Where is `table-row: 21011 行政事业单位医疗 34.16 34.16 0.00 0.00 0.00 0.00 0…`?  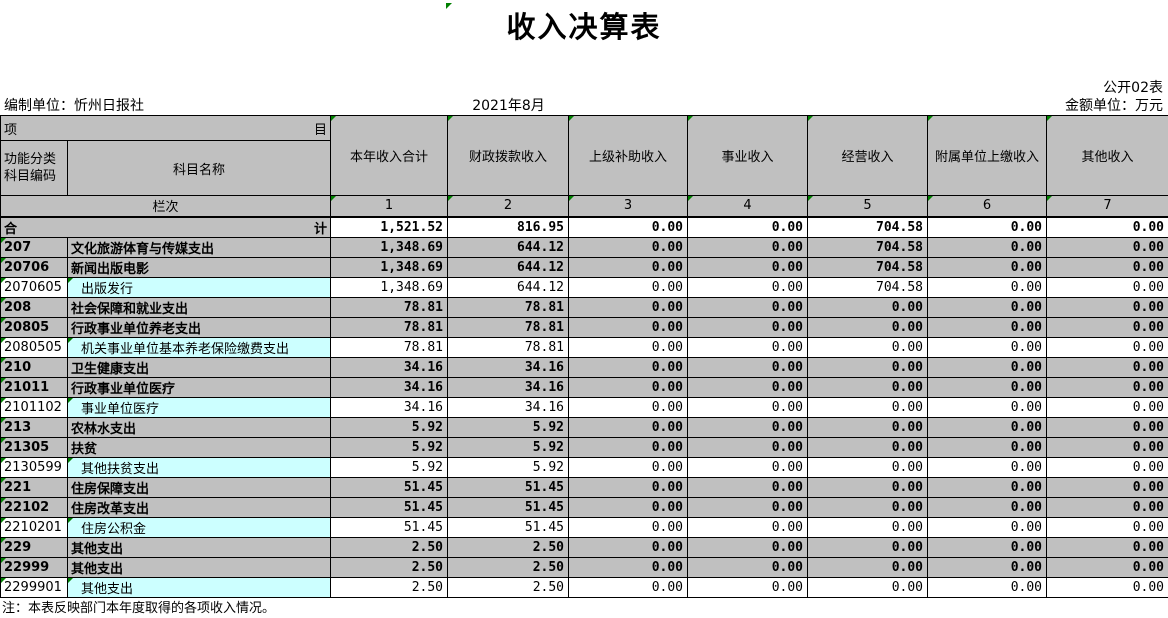
table-row: 21011 行政事业单位医疗 34.16 34.16 0.00 0.00 0.00 0.00 0… is located at coordinates (584, 387).